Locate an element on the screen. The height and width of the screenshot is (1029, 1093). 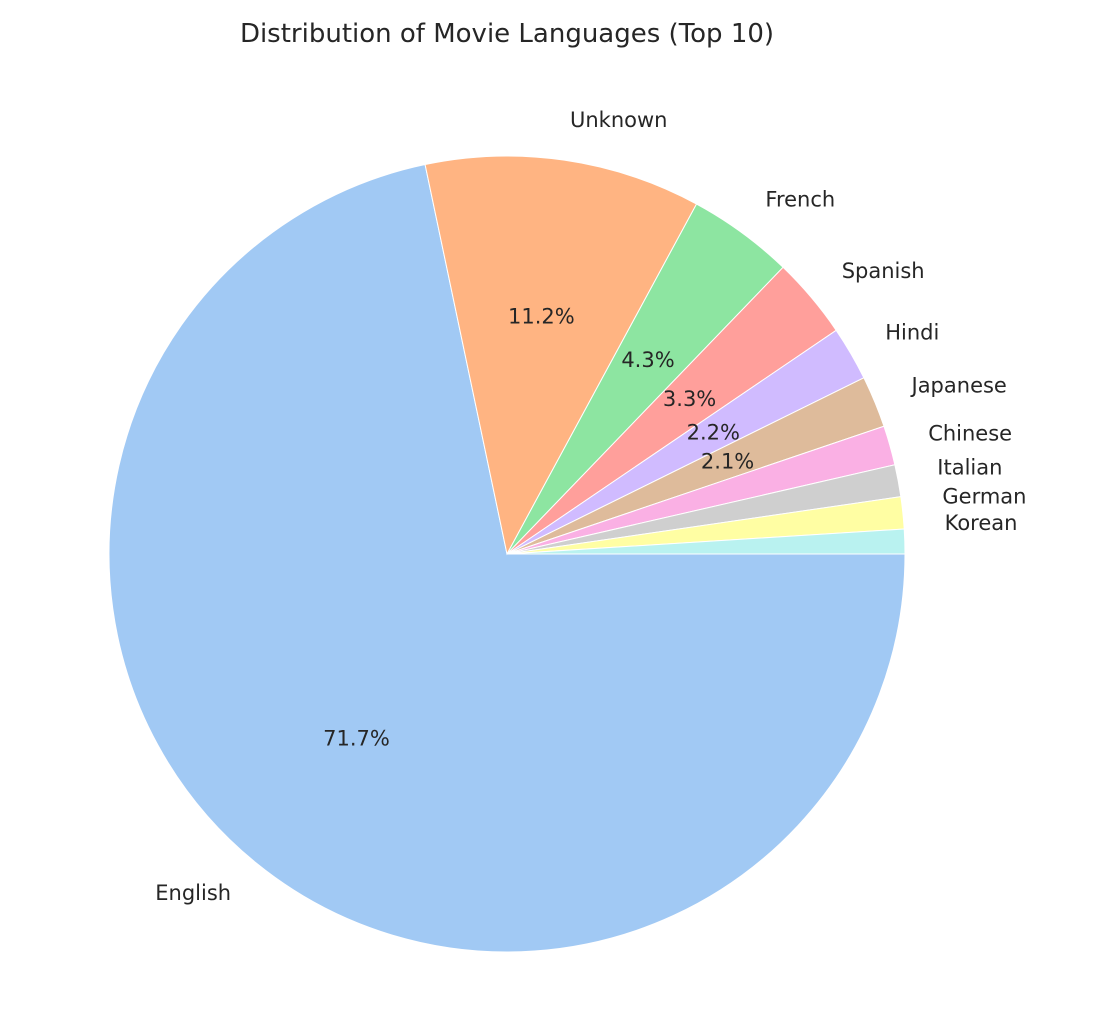
slice-label-italian: Italian is located at coordinates (969, 467).